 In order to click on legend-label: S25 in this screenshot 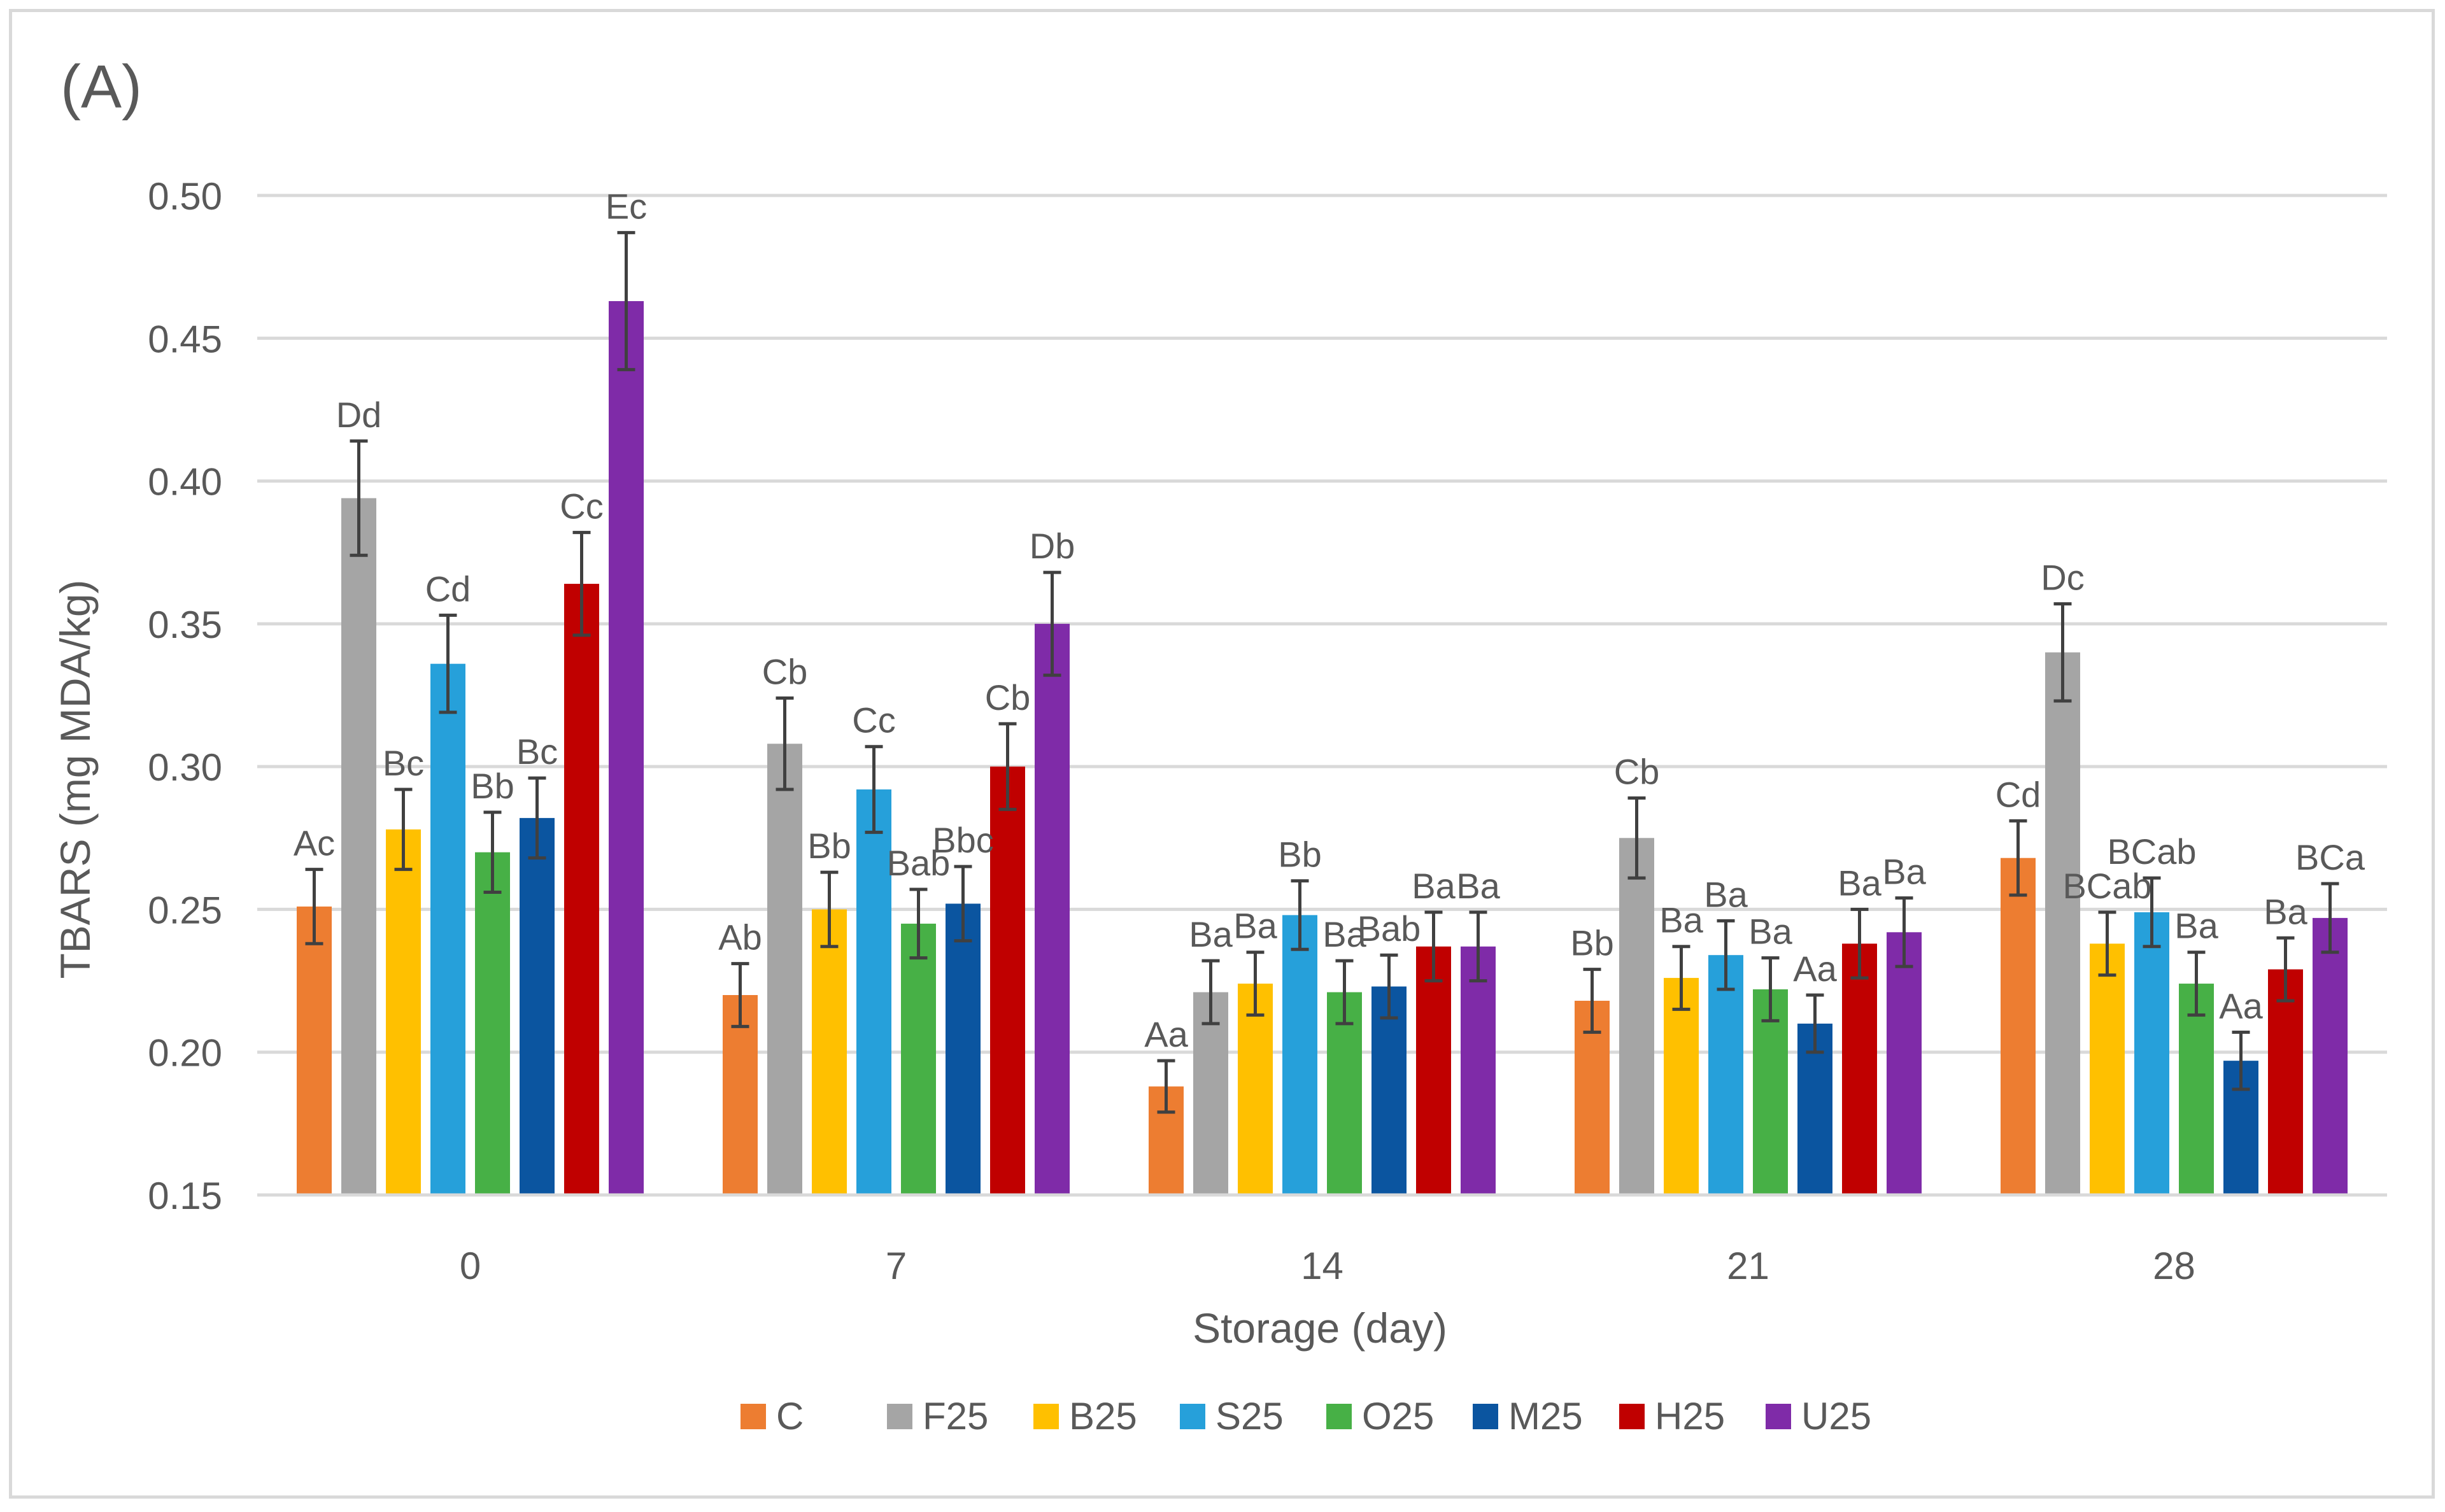, I will do `click(1249, 1416)`.